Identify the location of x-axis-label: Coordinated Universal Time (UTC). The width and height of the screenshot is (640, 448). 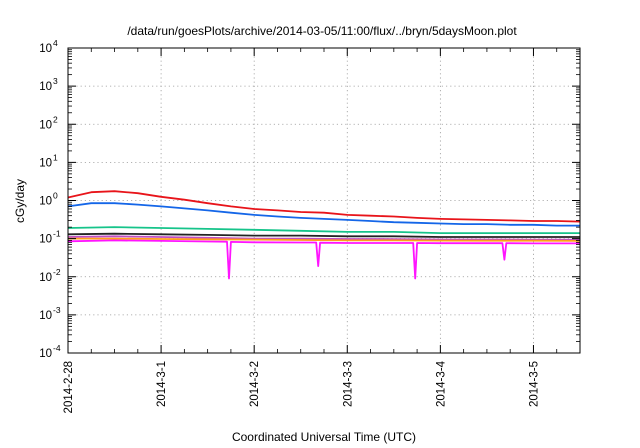
(324, 437).